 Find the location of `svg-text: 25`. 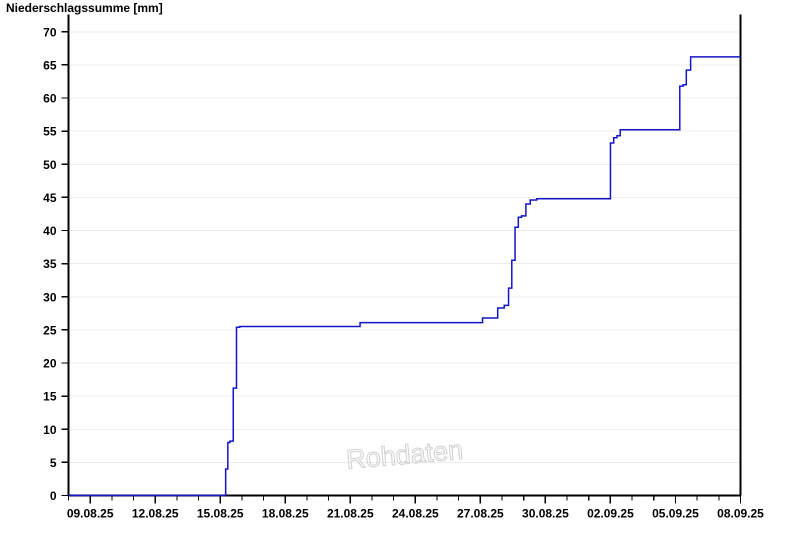

svg-text: 25 is located at coordinates (50, 330).